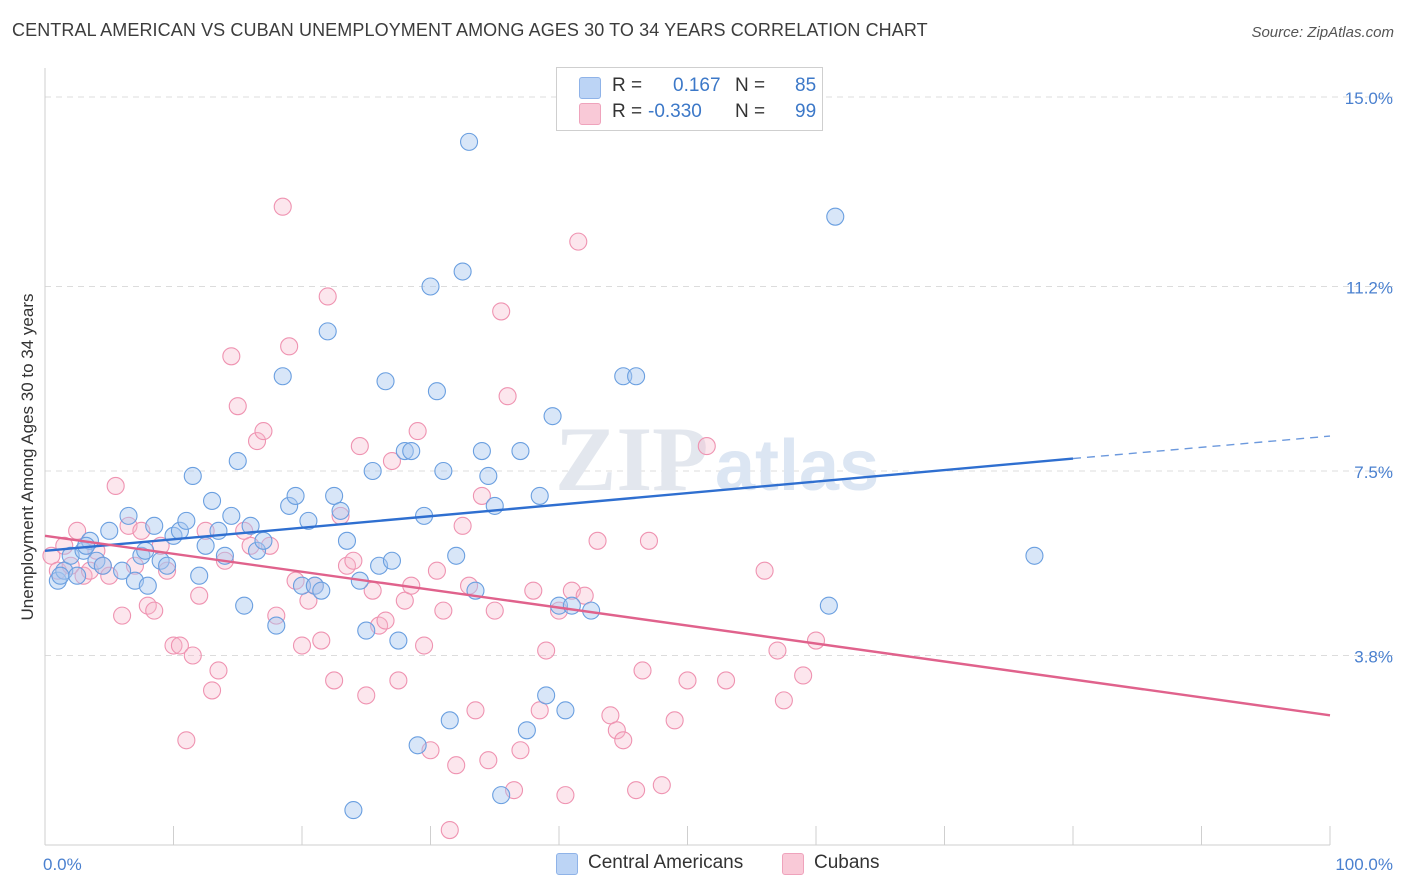  Describe the element at coordinates (806, 85) in the screenshot. I see `legend-n-value: 85` at that location.